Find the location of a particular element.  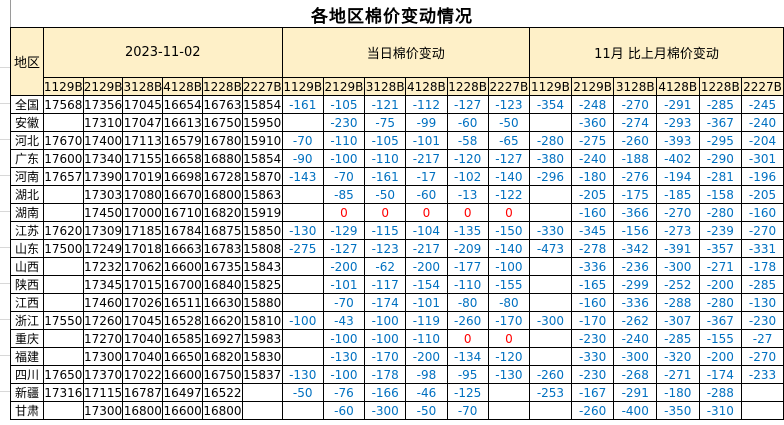

monthly-change-cell: -473 is located at coordinates (550, 248).